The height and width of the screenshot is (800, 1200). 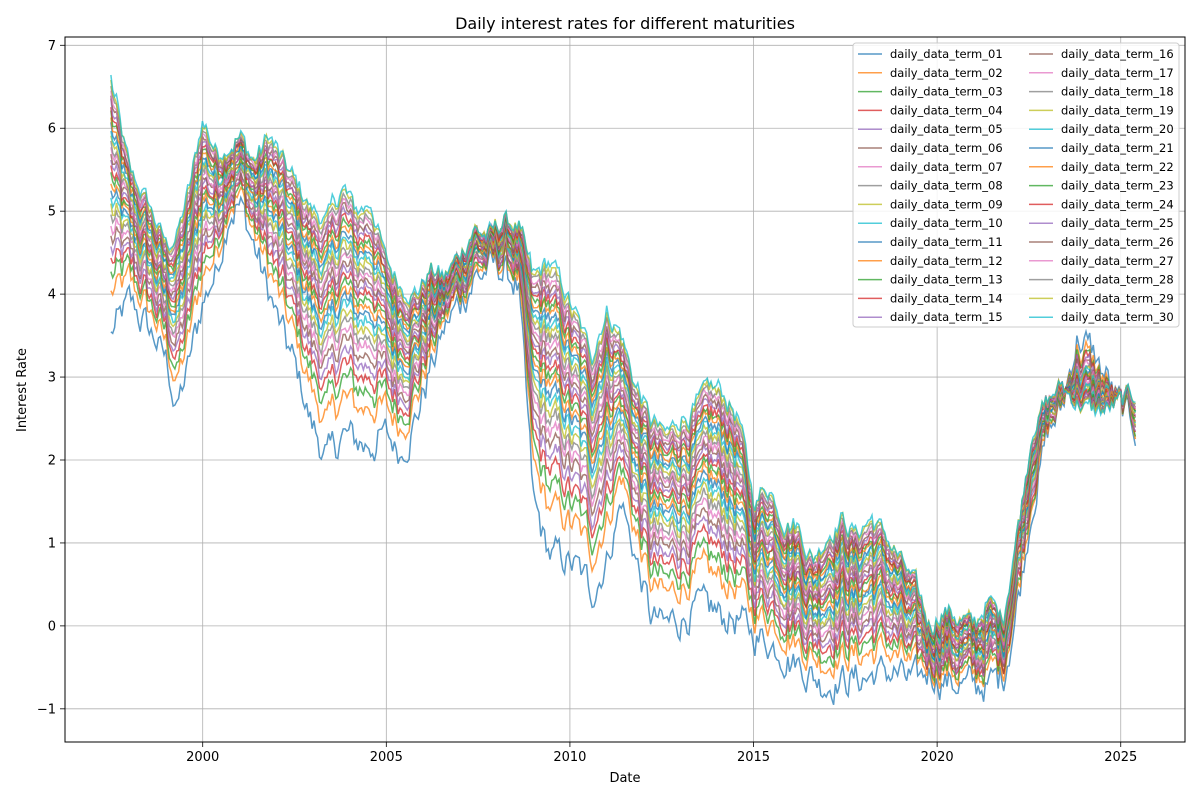 What do you see at coordinates (946, 186) in the screenshot?
I see `legend-label: daily_data_term_08` at bounding box center [946, 186].